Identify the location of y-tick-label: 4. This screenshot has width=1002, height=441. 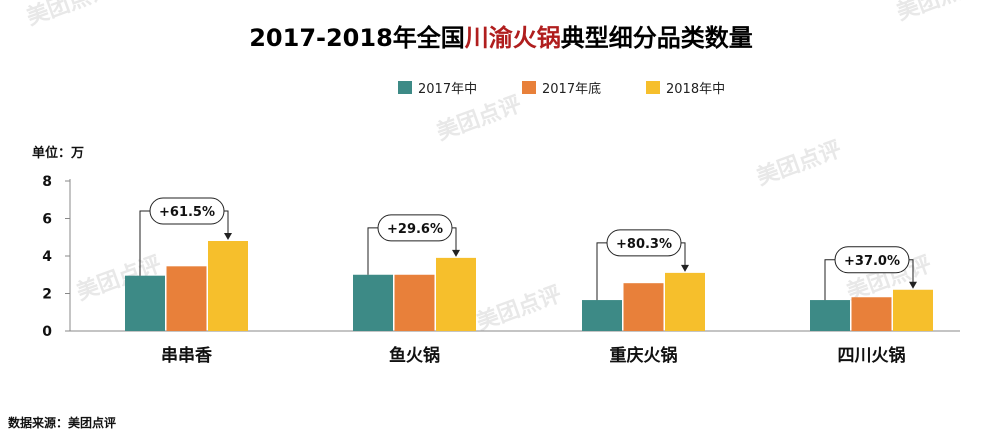
(47, 257).